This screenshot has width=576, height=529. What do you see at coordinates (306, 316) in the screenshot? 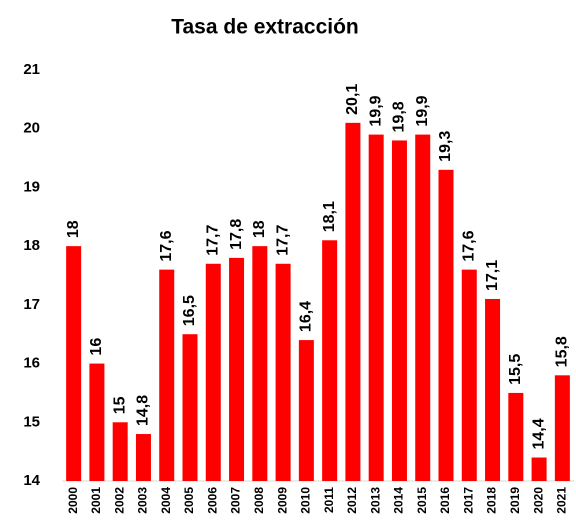
I see `value-label: 16,4` at bounding box center [306, 316].